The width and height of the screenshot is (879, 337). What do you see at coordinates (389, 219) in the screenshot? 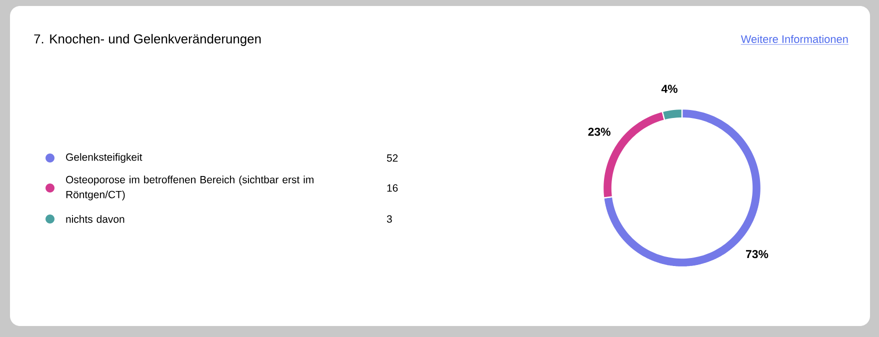
I see `text: 3` at bounding box center [389, 219].